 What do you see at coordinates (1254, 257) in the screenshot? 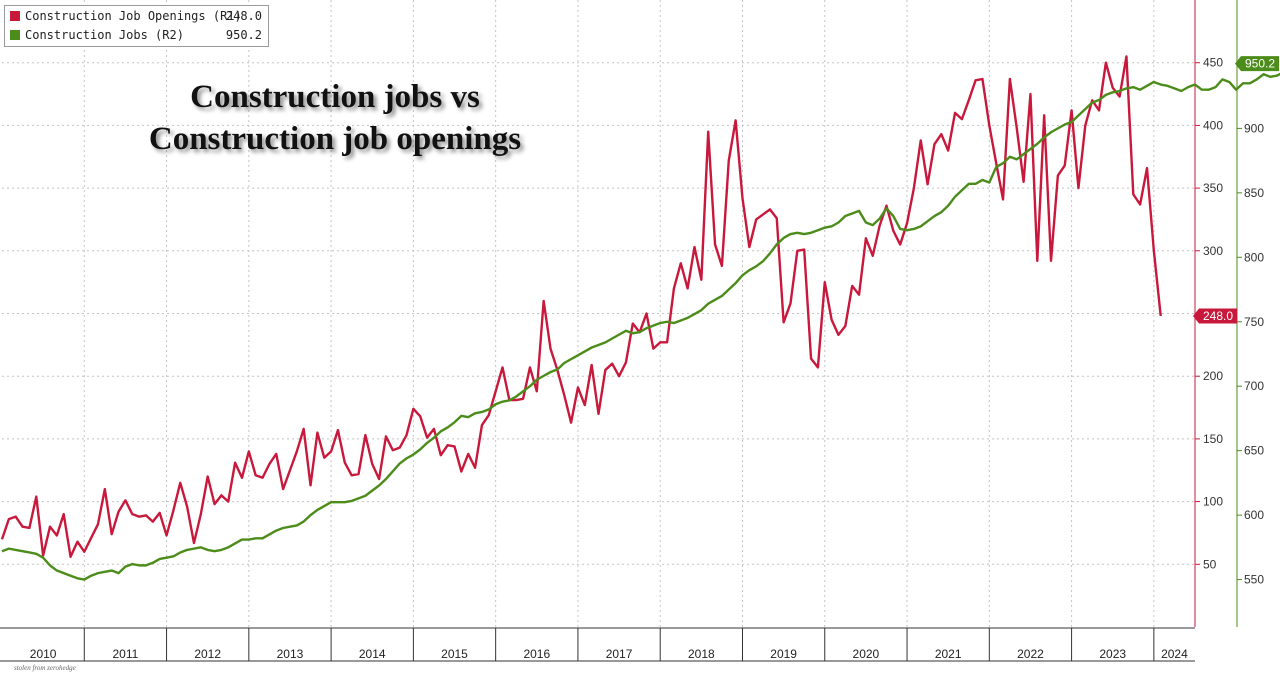
I see `r2-tick-label: 800` at bounding box center [1254, 257].